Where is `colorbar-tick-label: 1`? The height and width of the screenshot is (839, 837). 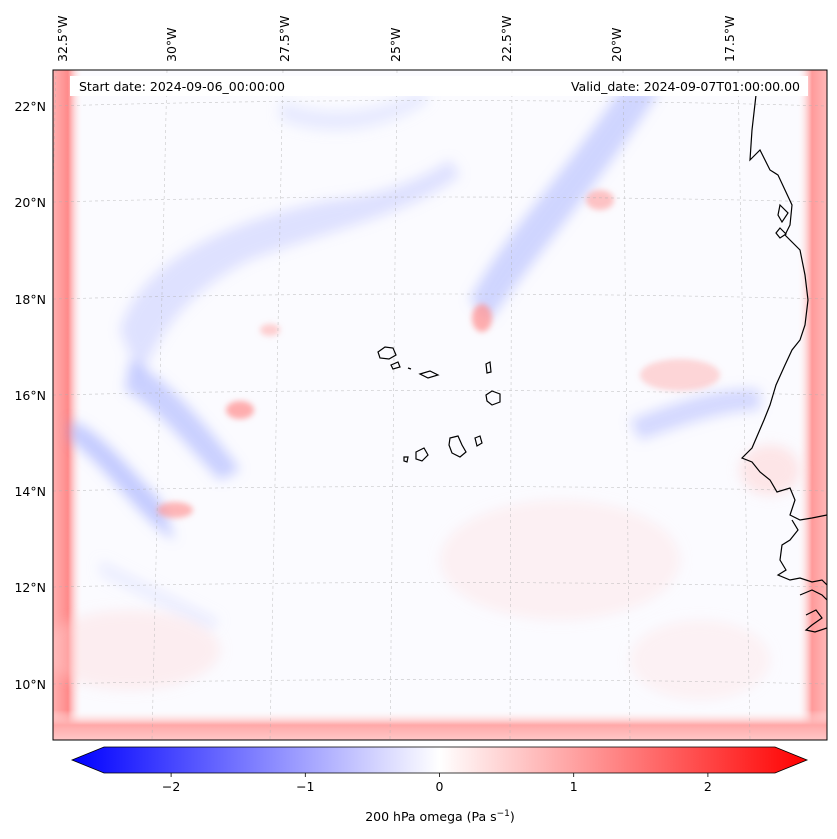
colorbar-tick-label: 1 is located at coordinates (574, 786).